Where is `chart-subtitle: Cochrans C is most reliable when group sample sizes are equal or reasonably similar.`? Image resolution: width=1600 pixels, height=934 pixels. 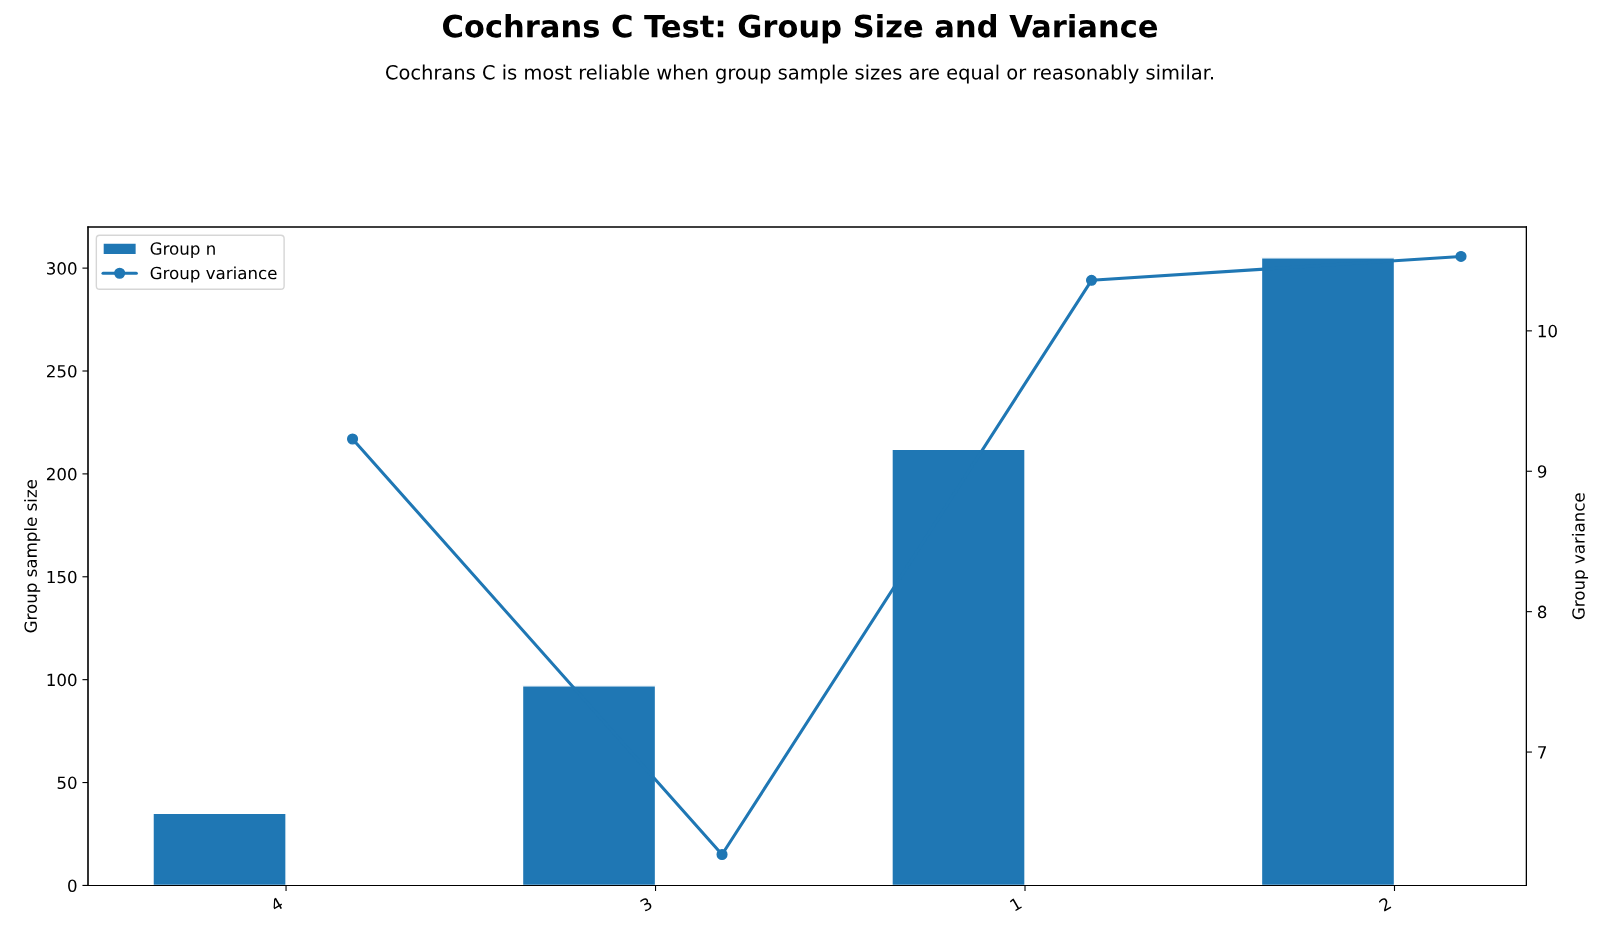
chart-subtitle: Cochrans C is most reliable when group sample sizes are equal or reasonably similar. is located at coordinates (799, 74).